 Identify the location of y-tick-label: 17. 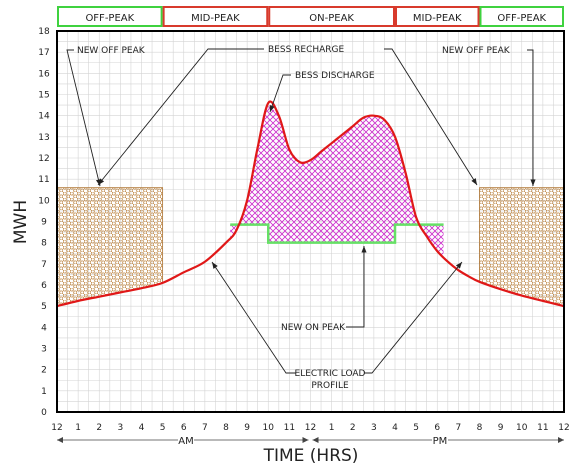
(43, 53).